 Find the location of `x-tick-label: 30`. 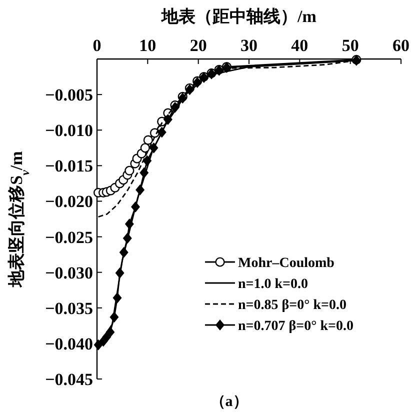

x-tick-label: 30 is located at coordinates (249, 45).